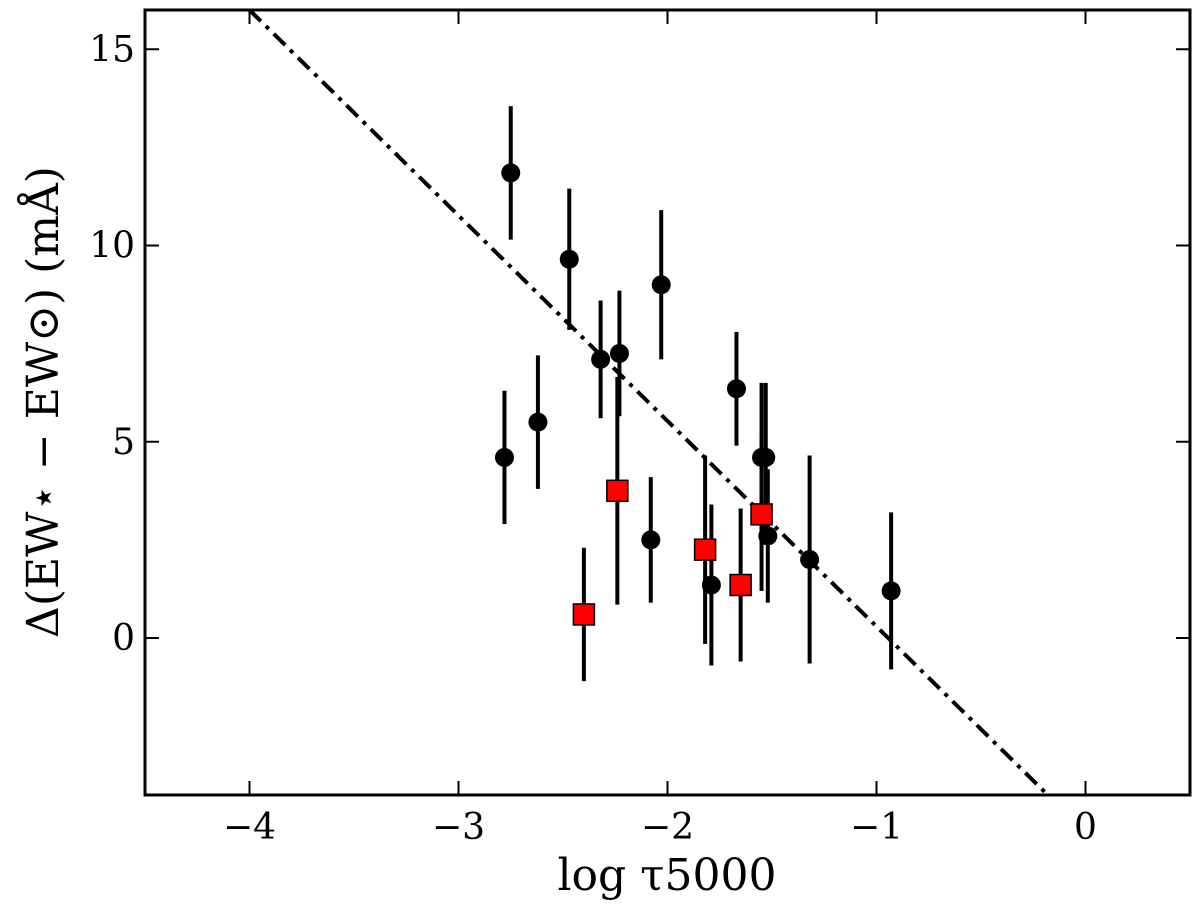 The height and width of the screenshot is (910, 1200). Describe the element at coordinates (42, 402) in the screenshot. I see `y-axis-title: Δ(EW⋆ − EW⊙) (mÅ)` at that location.